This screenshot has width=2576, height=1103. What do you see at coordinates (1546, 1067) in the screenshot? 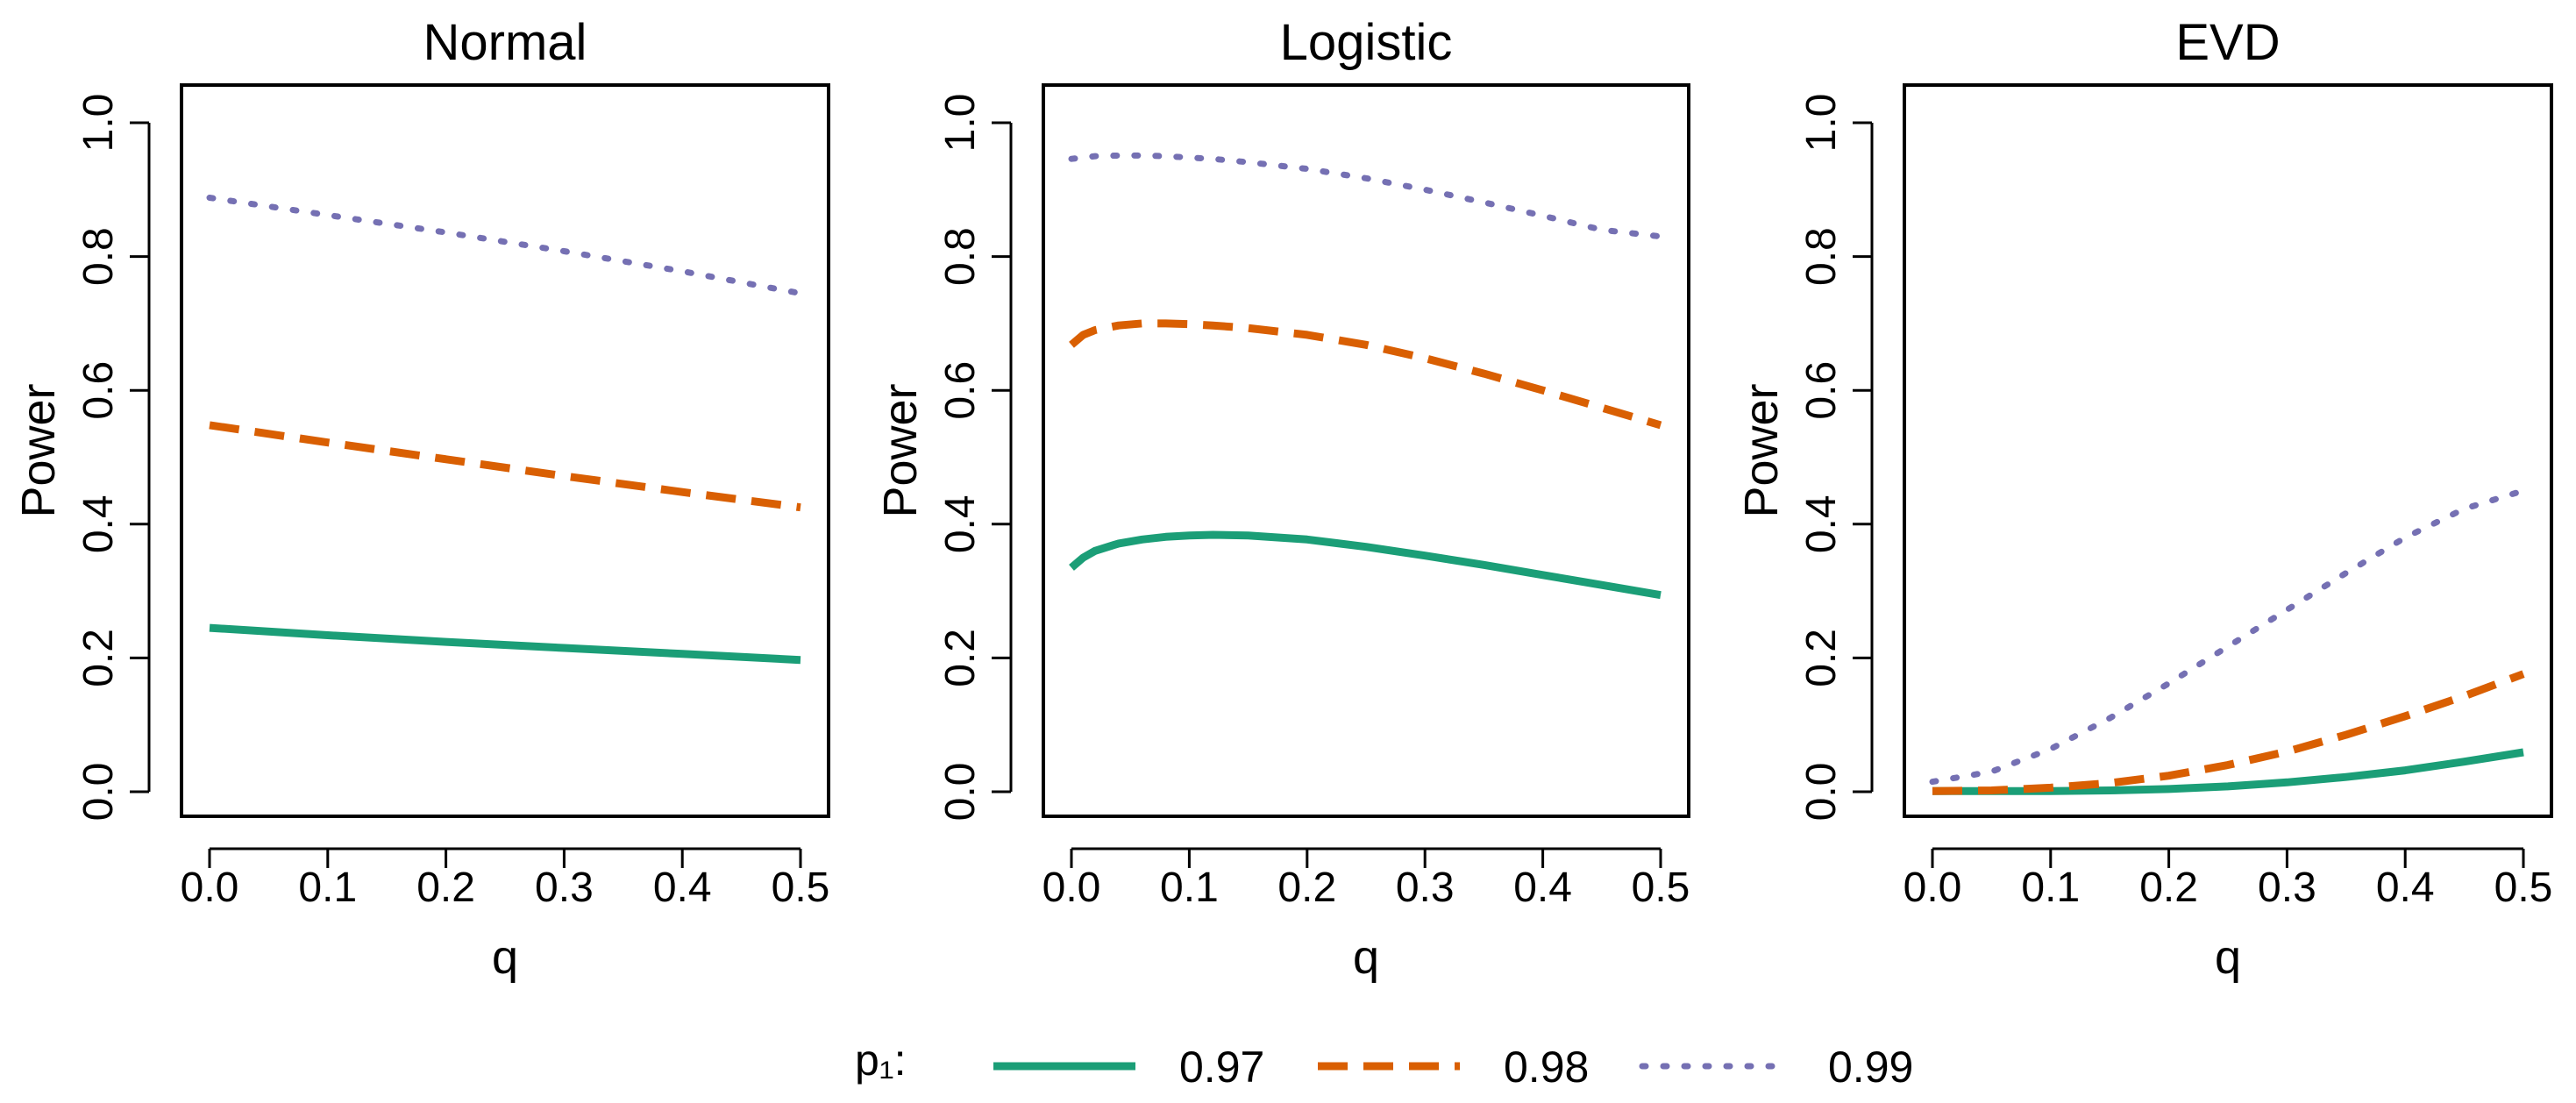
I see `legend-label-0.98: 0.98` at bounding box center [1546, 1067].